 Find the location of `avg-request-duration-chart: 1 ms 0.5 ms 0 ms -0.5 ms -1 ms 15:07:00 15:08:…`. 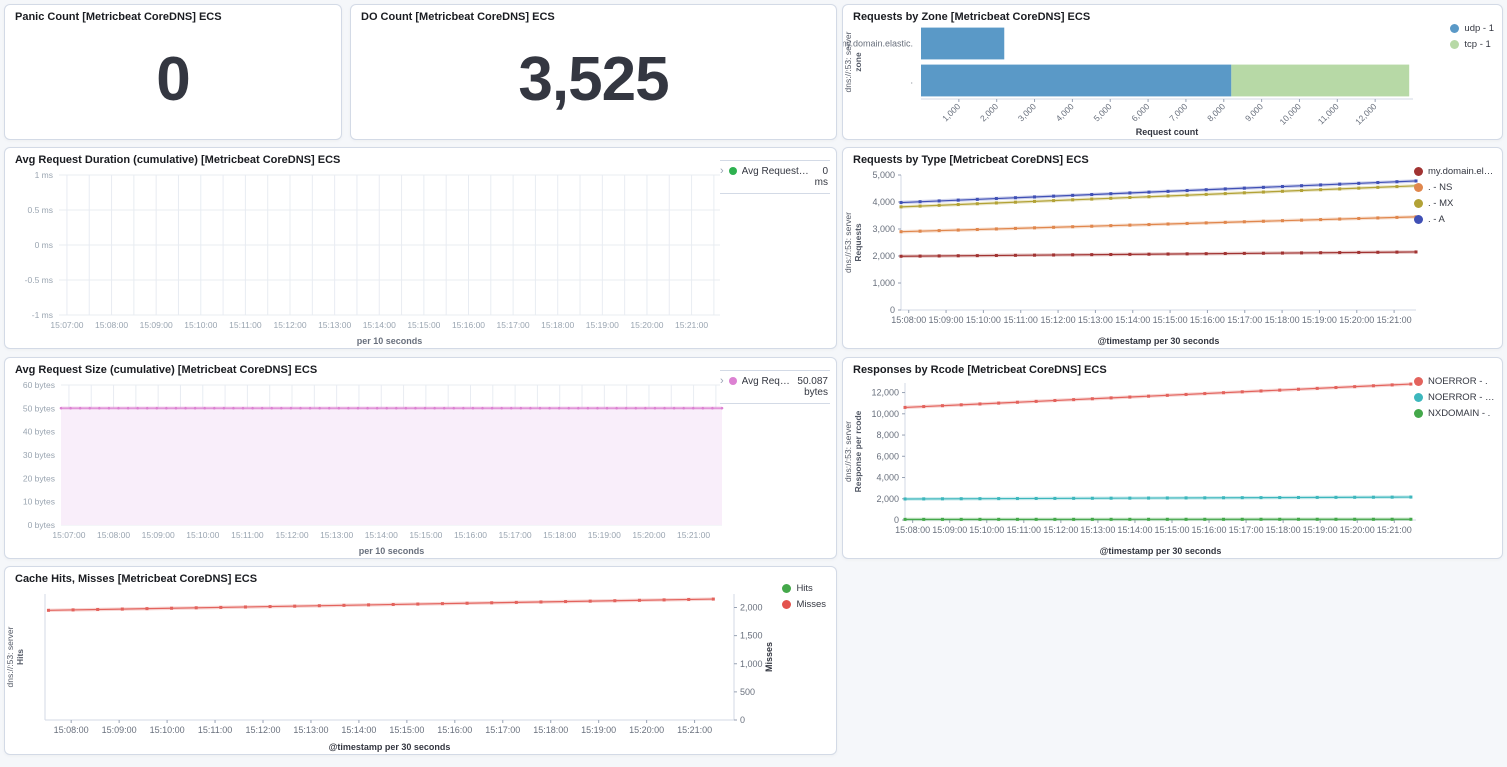

avg-request-duration-chart: 1 ms 0.5 ms 0 ms -0.5 ms -1 ms 15:07:00 15:08:… is located at coordinates (420, 255).